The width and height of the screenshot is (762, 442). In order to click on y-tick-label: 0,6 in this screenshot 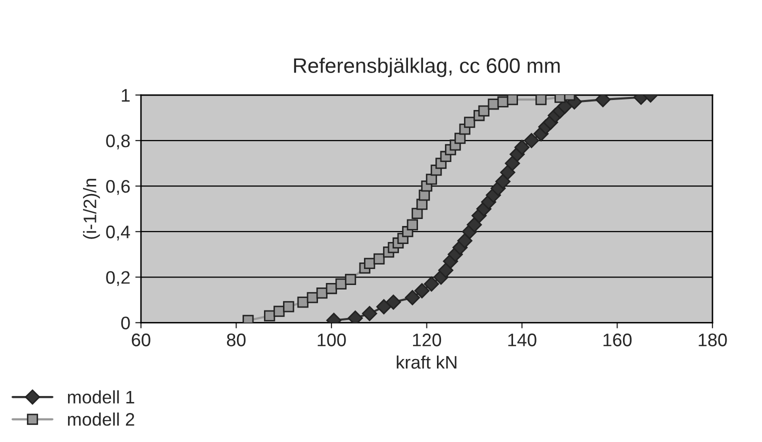, I will do `click(118, 187)`.